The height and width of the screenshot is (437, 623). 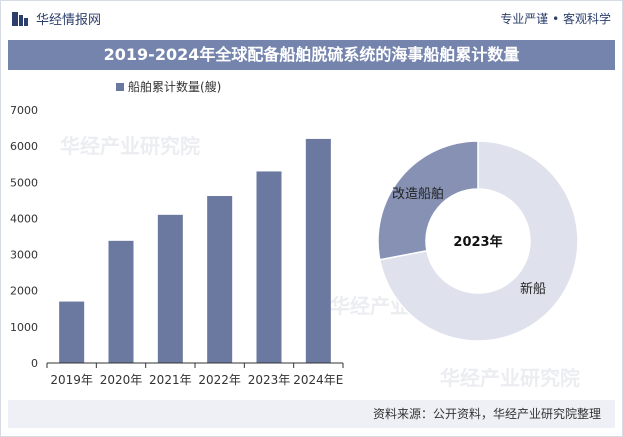 I want to click on slogan: 专业严谨 • 客观科学, so click(x=555, y=19).